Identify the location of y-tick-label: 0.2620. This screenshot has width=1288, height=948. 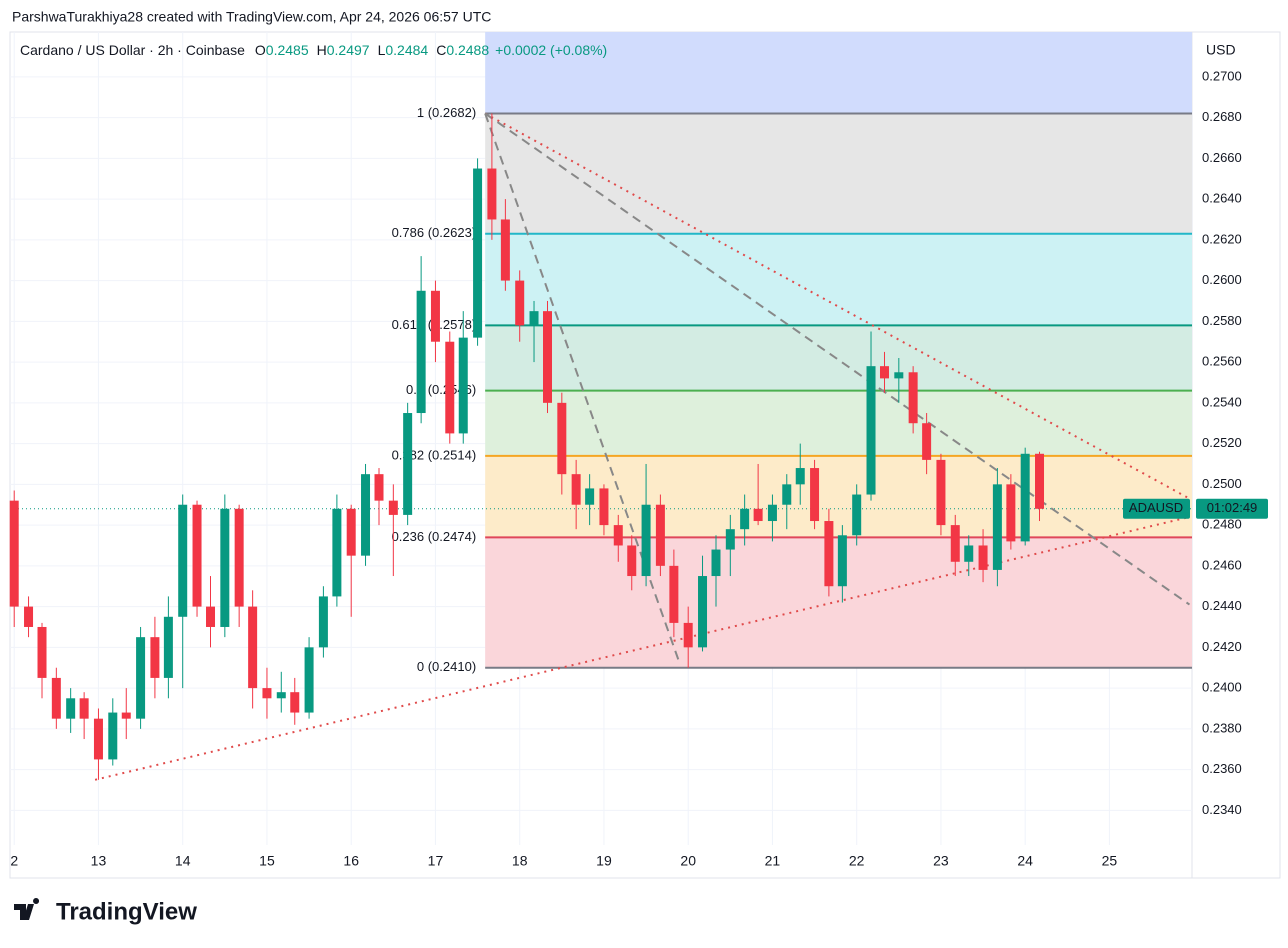
(1222, 238).